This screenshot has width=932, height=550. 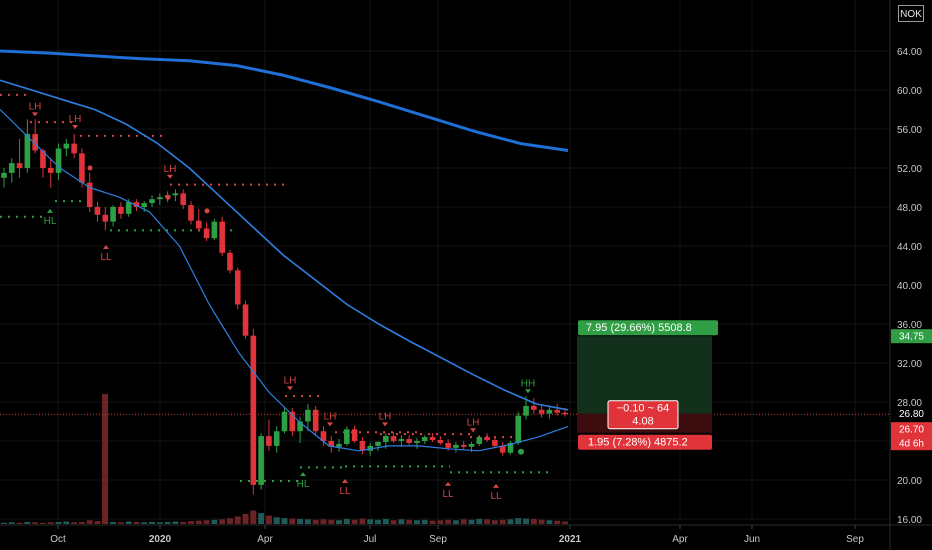 What do you see at coordinates (911, 414) in the screenshot?
I see `entry-price-badge: 26.80` at bounding box center [911, 414].